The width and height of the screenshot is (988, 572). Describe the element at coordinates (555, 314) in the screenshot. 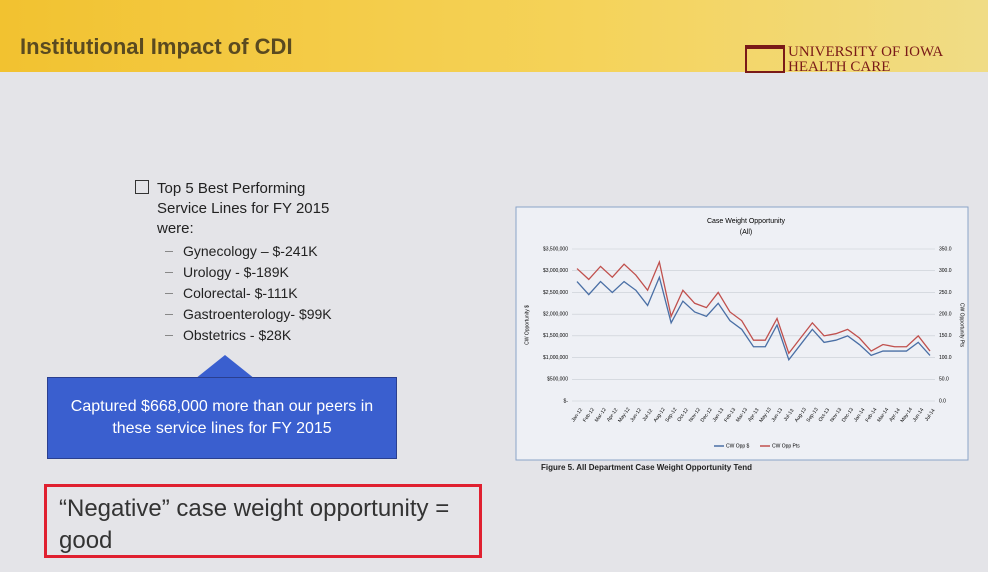

I see `y-tick-label: $2,000,000` at that location.